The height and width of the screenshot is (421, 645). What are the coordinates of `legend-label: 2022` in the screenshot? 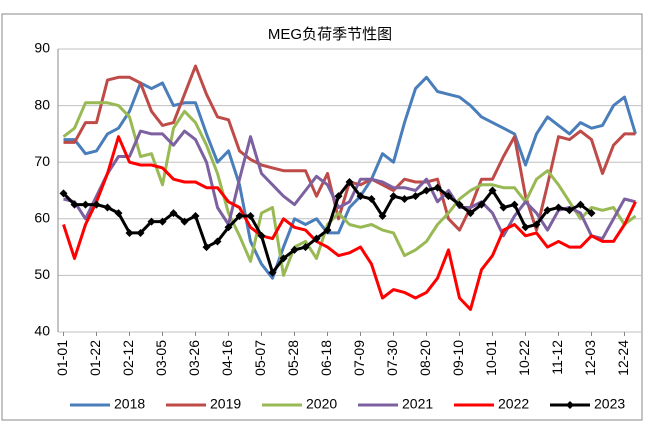 It's located at (513, 404).